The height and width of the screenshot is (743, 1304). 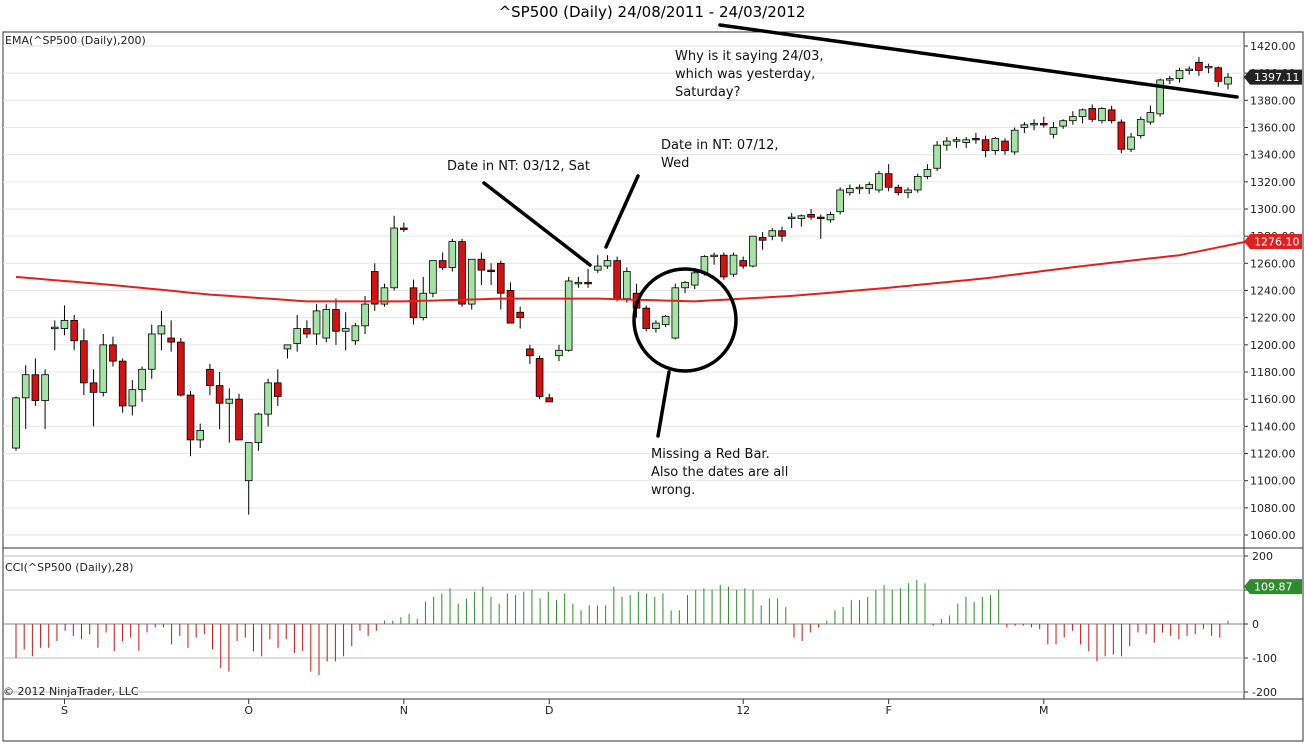 I want to click on price-tick-label: 1140.00, so click(x=1273, y=426).